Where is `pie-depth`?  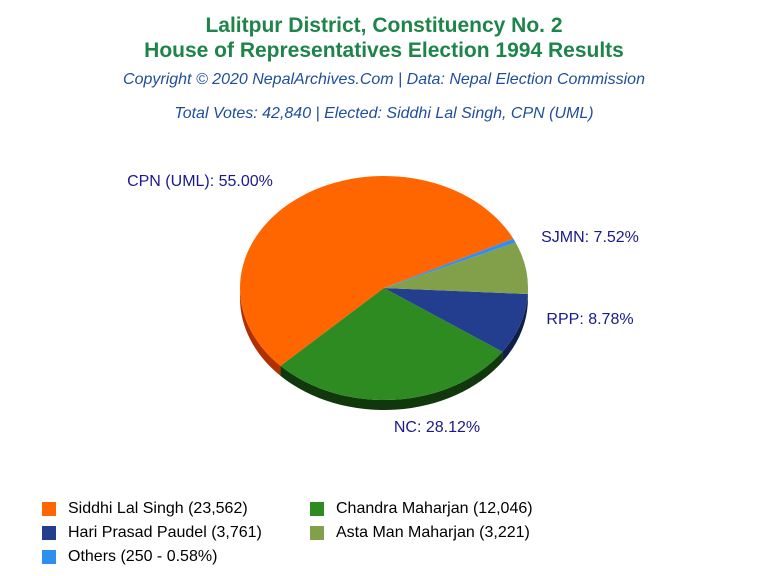 pie-depth is located at coordinates (384, 349).